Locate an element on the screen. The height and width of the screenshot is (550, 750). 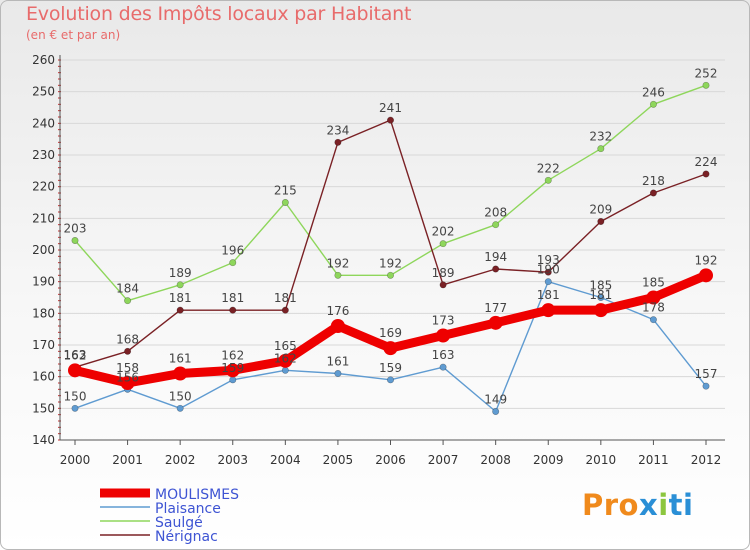
y-tick-label: 250 is located at coordinates (43, 92).